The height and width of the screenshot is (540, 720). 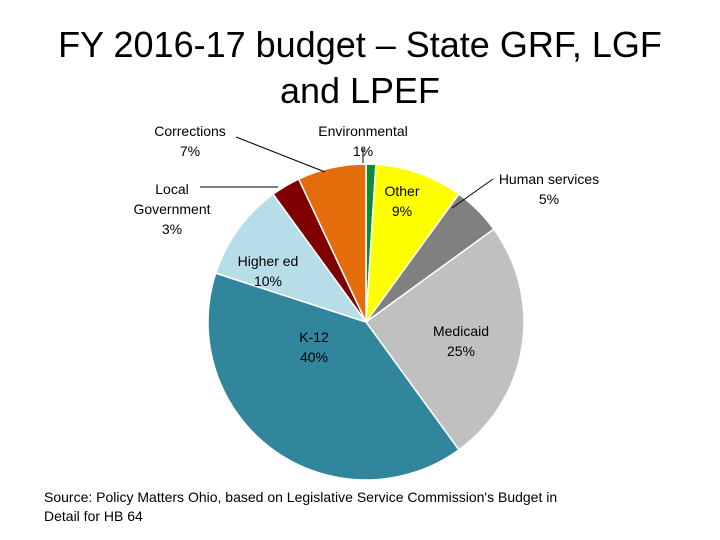 I want to click on pie-slice-higher-ed, so click(x=291, y=258).